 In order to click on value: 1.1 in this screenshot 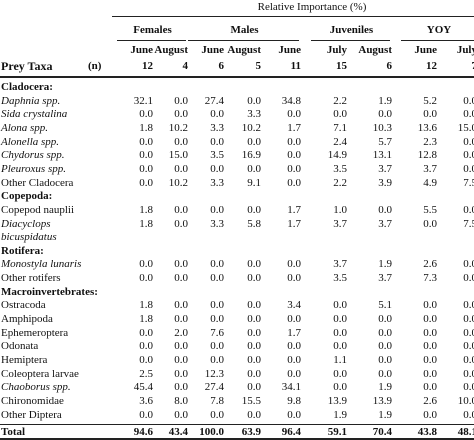, I will do `click(340, 360)`.